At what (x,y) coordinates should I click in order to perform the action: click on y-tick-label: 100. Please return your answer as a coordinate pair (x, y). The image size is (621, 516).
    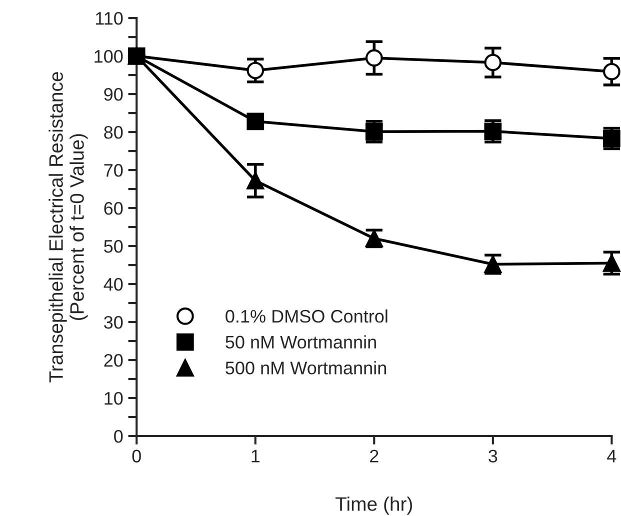
    Looking at the image, I should click on (108, 56).